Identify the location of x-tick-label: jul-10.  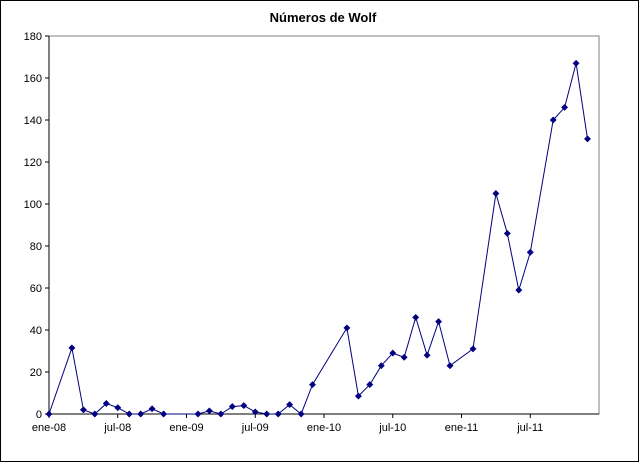
(392, 428).